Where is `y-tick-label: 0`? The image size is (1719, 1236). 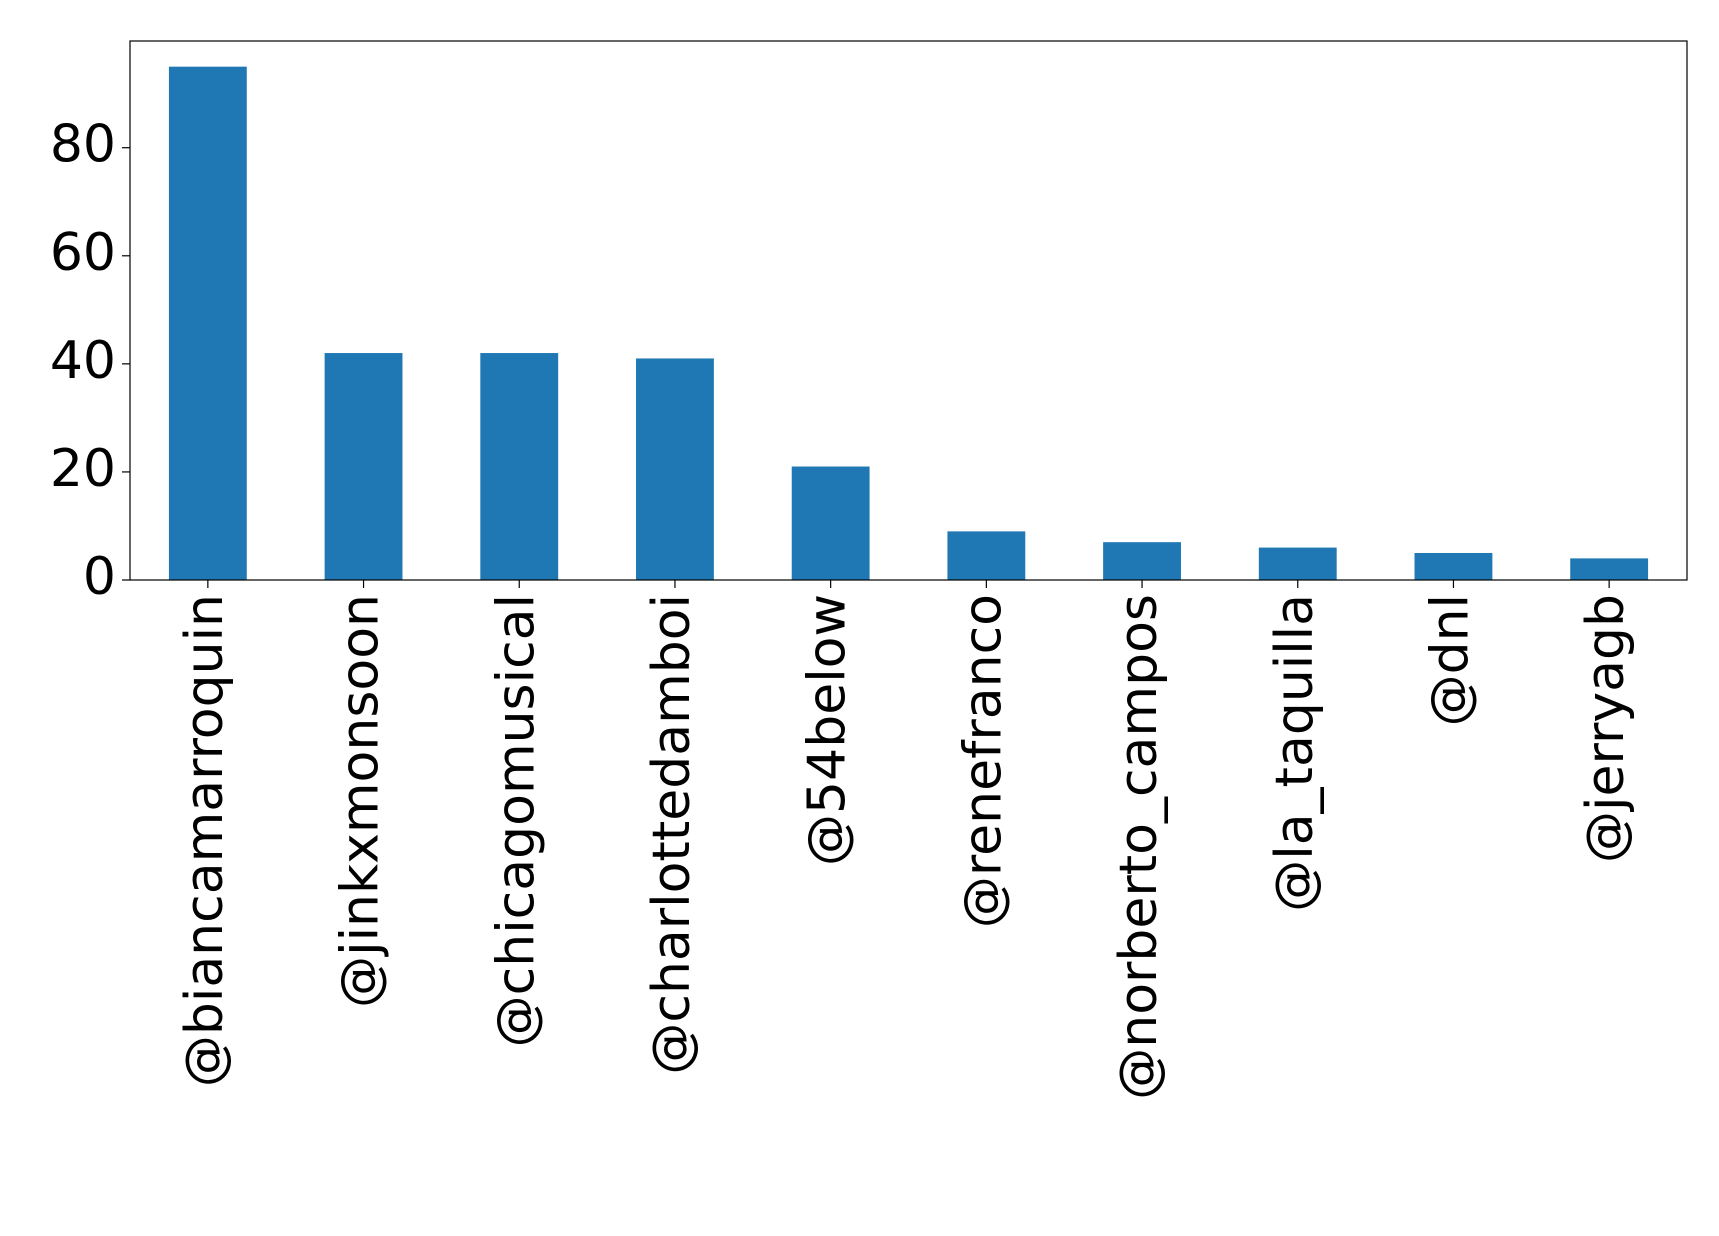
y-tick-label: 0 is located at coordinates (99, 577).